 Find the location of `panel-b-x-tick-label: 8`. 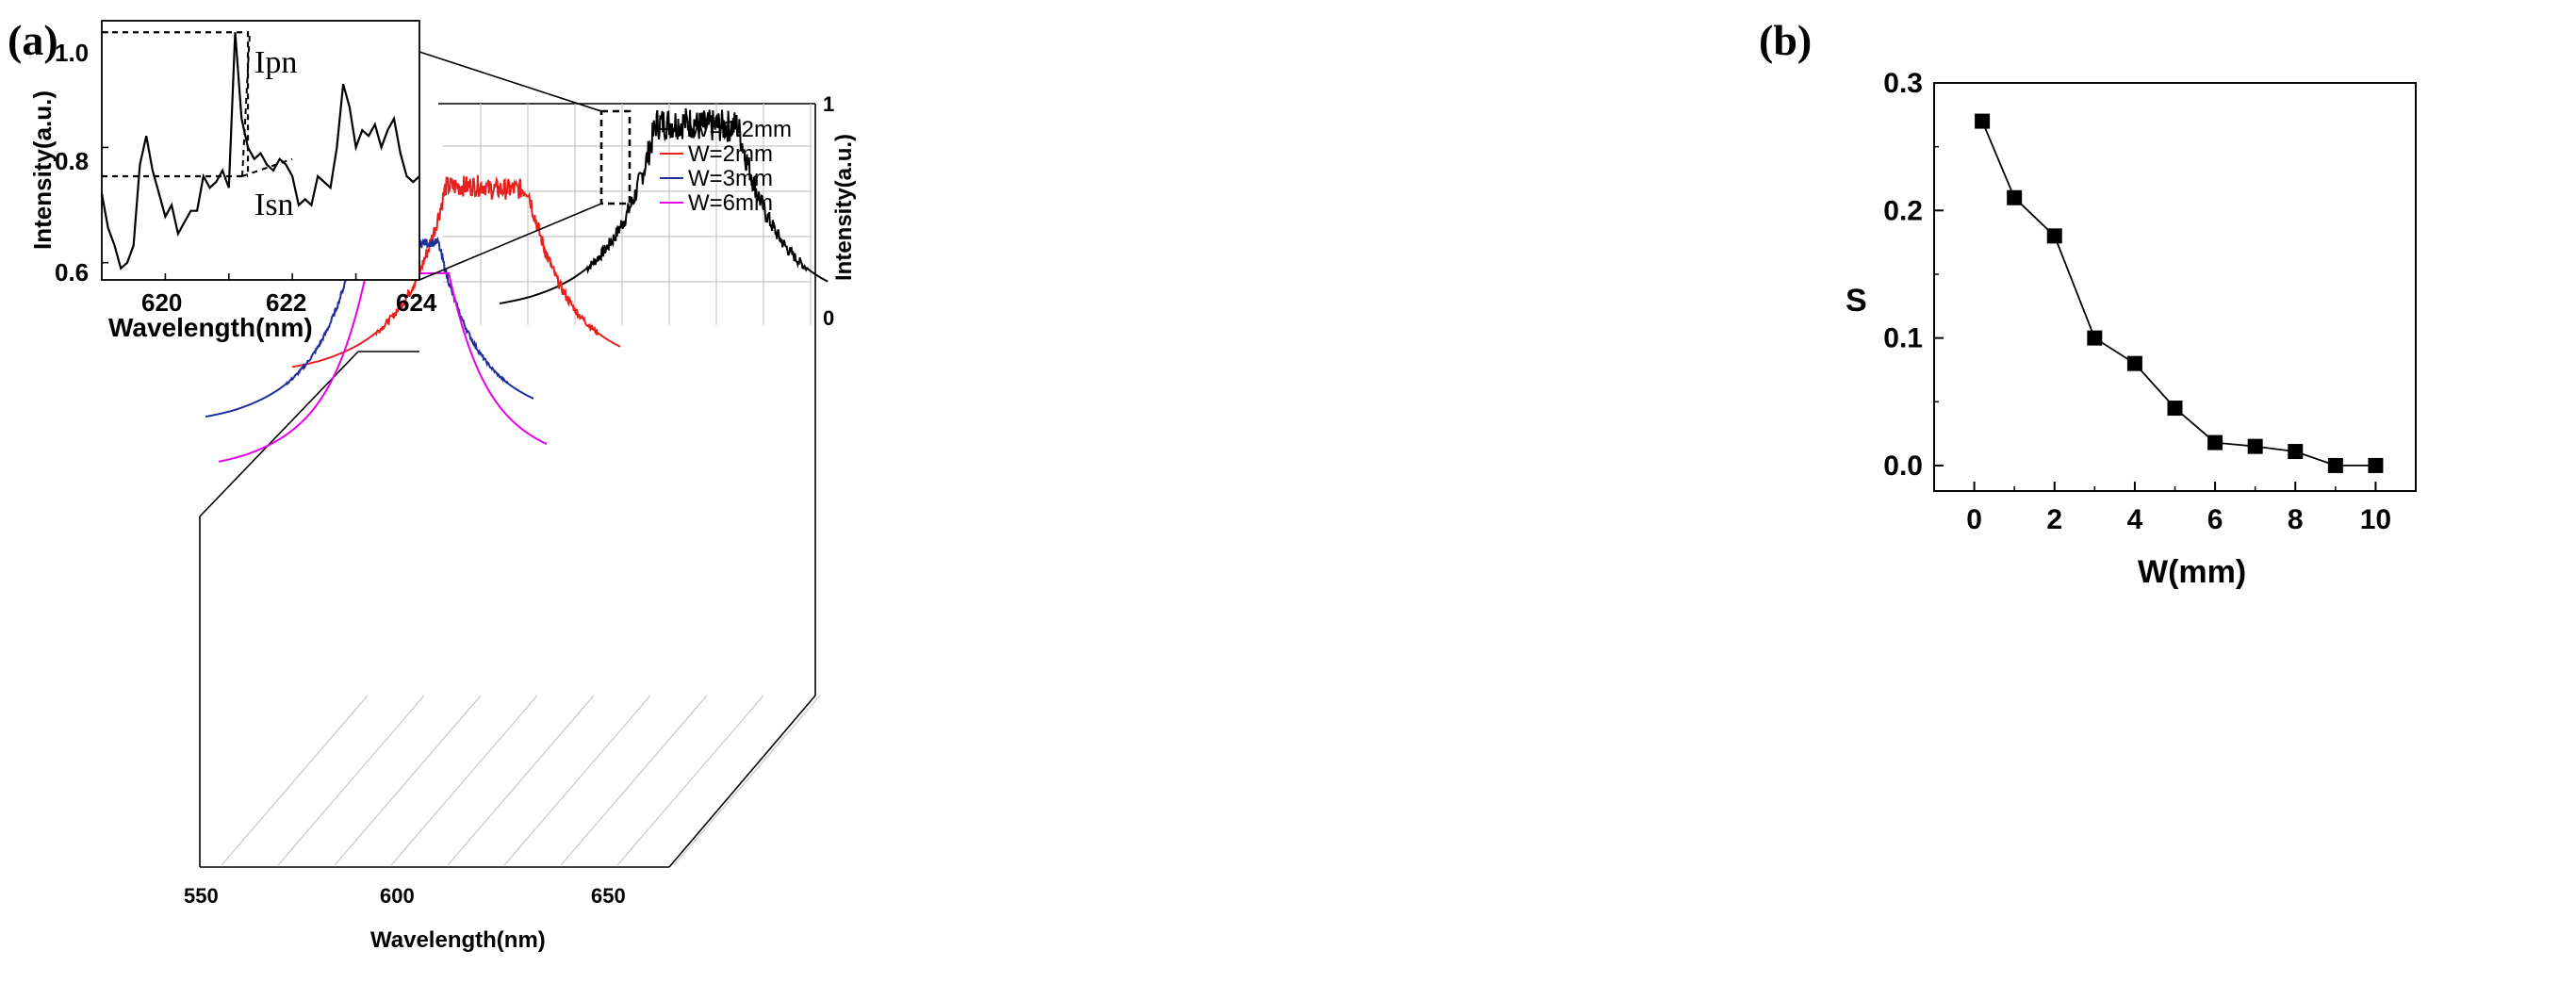

panel-b-x-tick-label: 8 is located at coordinates (2296, 519).